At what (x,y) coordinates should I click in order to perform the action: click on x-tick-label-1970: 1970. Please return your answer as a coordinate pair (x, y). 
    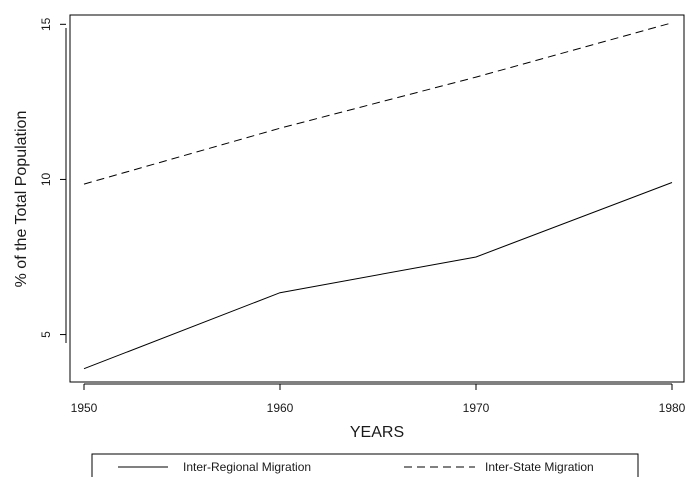
    Looking at the image, I should click on (476, 408).